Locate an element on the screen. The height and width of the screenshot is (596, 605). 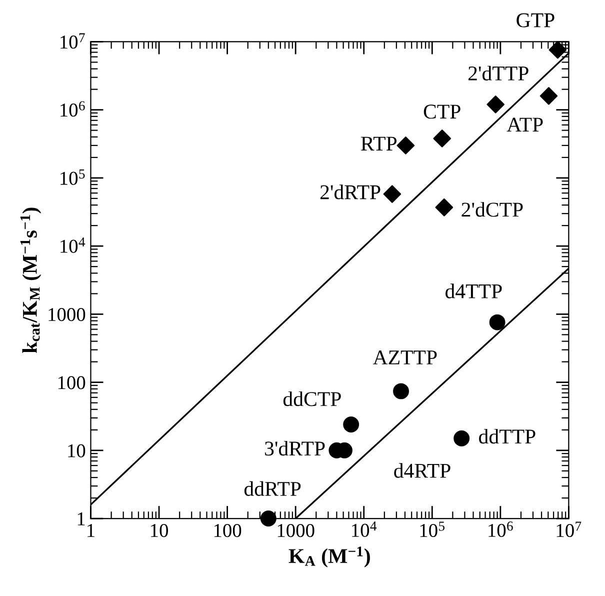
y-tick-label: 10$^{4}$ is located at coordinates (73, 245).